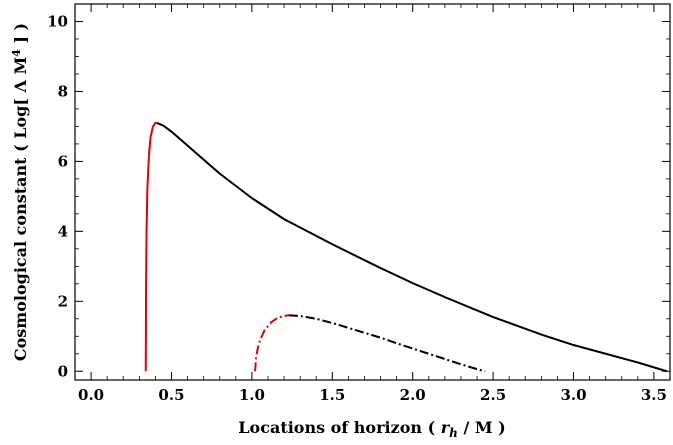  What do you see at coordinates (63, 231) in the screenshot?
I see `y-tick-label: 4` at bounding box center [63, 231].